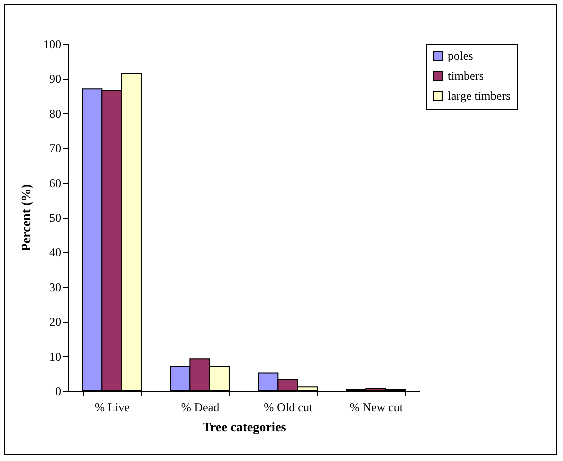 This screenshot has height=461, width=563. What do you see at coordinates (244, 427) in the screenshot?
I see `x-axis-title: Tree categories` at bounding box center [244, 427].